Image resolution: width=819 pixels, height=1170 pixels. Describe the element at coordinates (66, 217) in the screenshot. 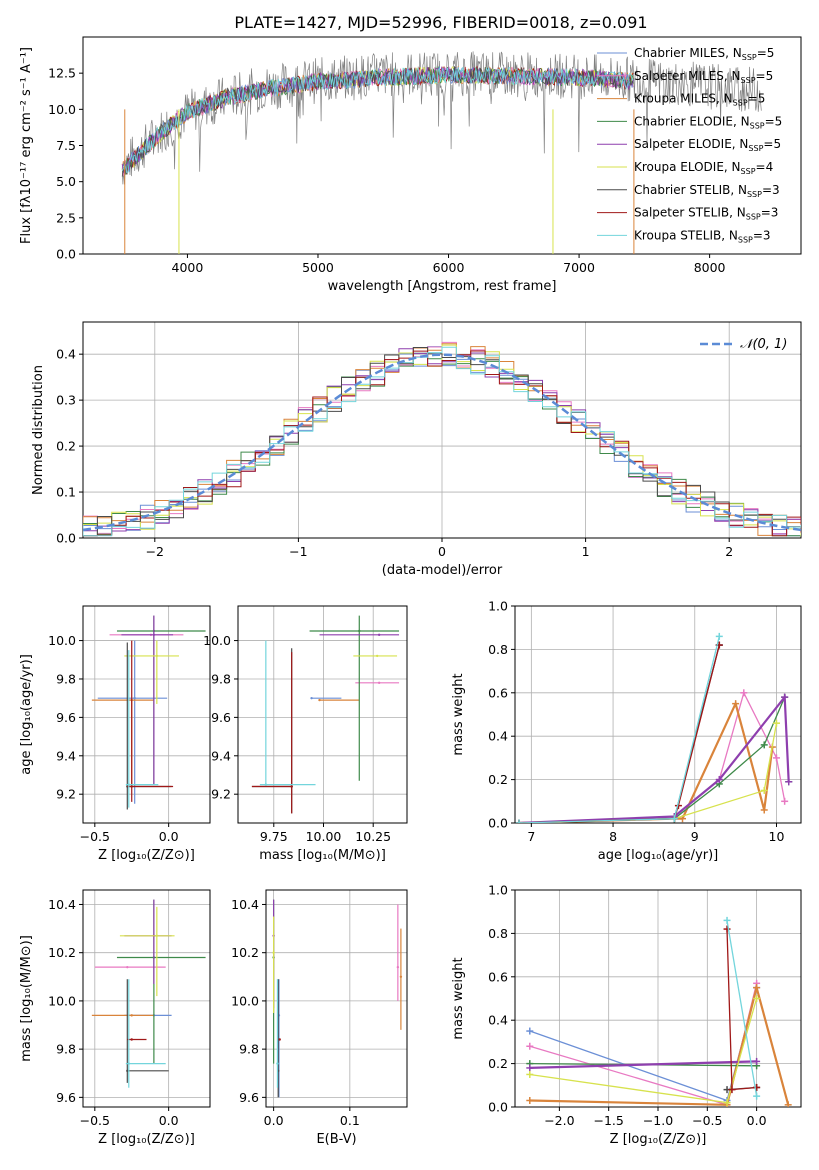

I see `y-tick-label: 2.5` at that location.